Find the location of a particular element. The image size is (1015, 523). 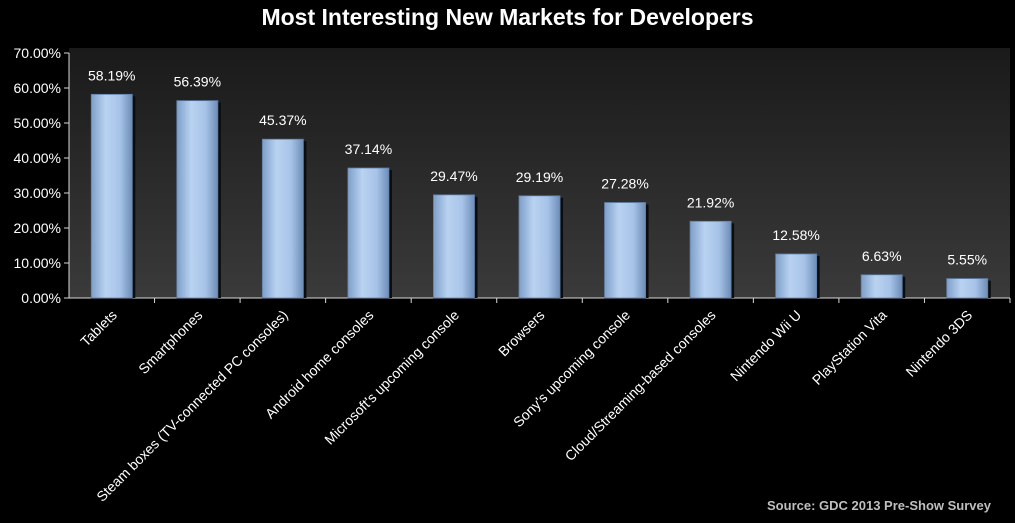

data-label: 37.14% is located at coordinates (368, 149).